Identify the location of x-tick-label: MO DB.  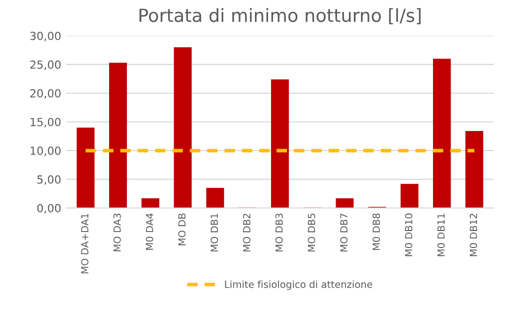
(182, 230).